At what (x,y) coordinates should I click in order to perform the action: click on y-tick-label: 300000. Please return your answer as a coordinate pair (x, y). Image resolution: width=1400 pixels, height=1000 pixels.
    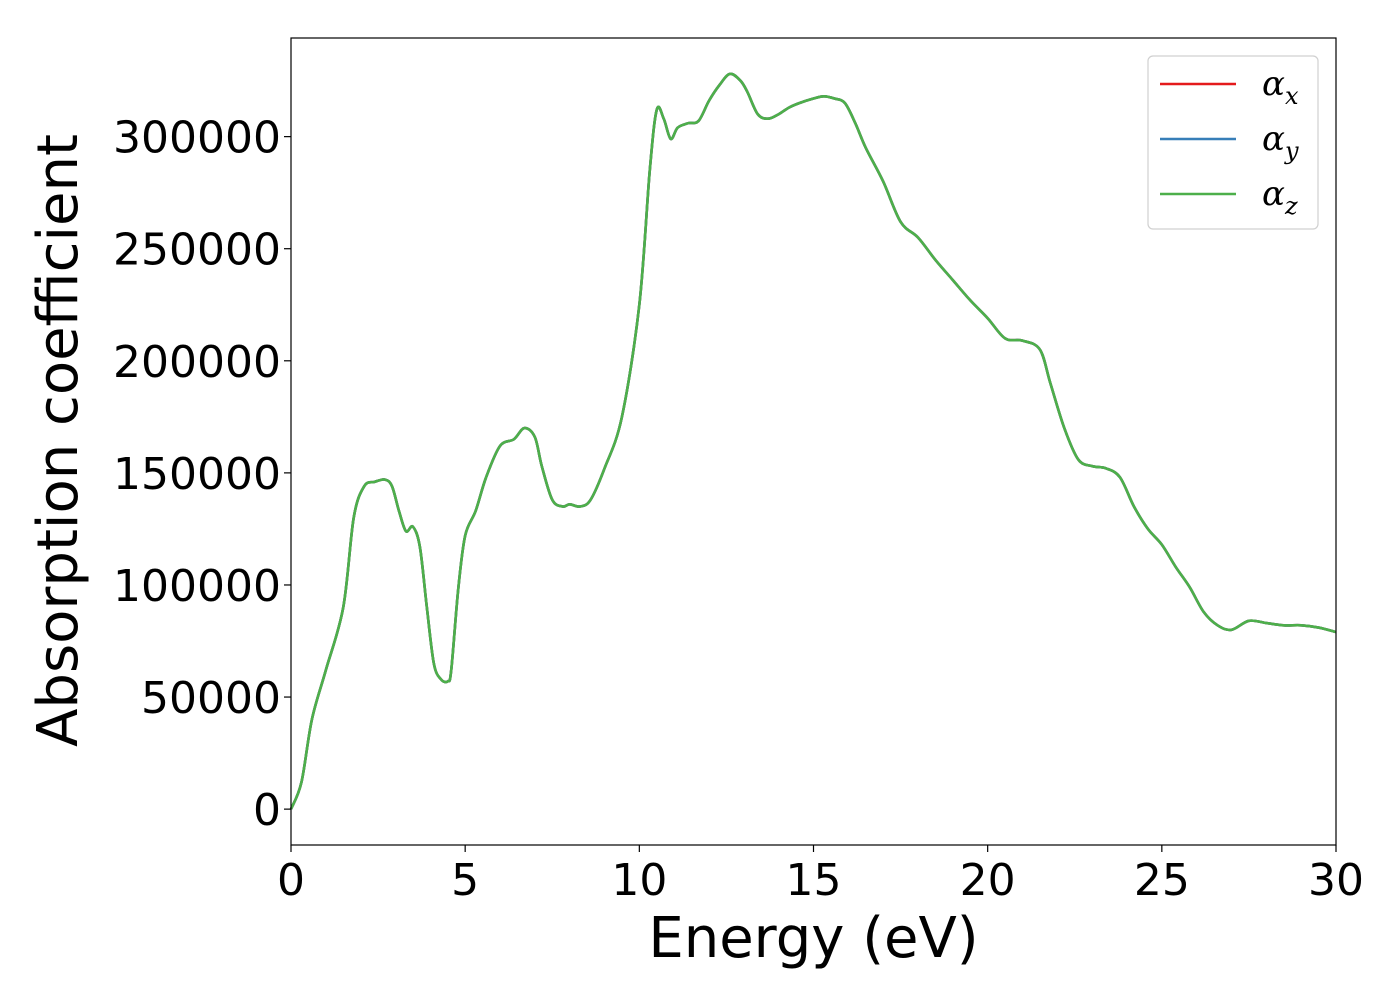
    Looking at the image, I should click on (197, 138).